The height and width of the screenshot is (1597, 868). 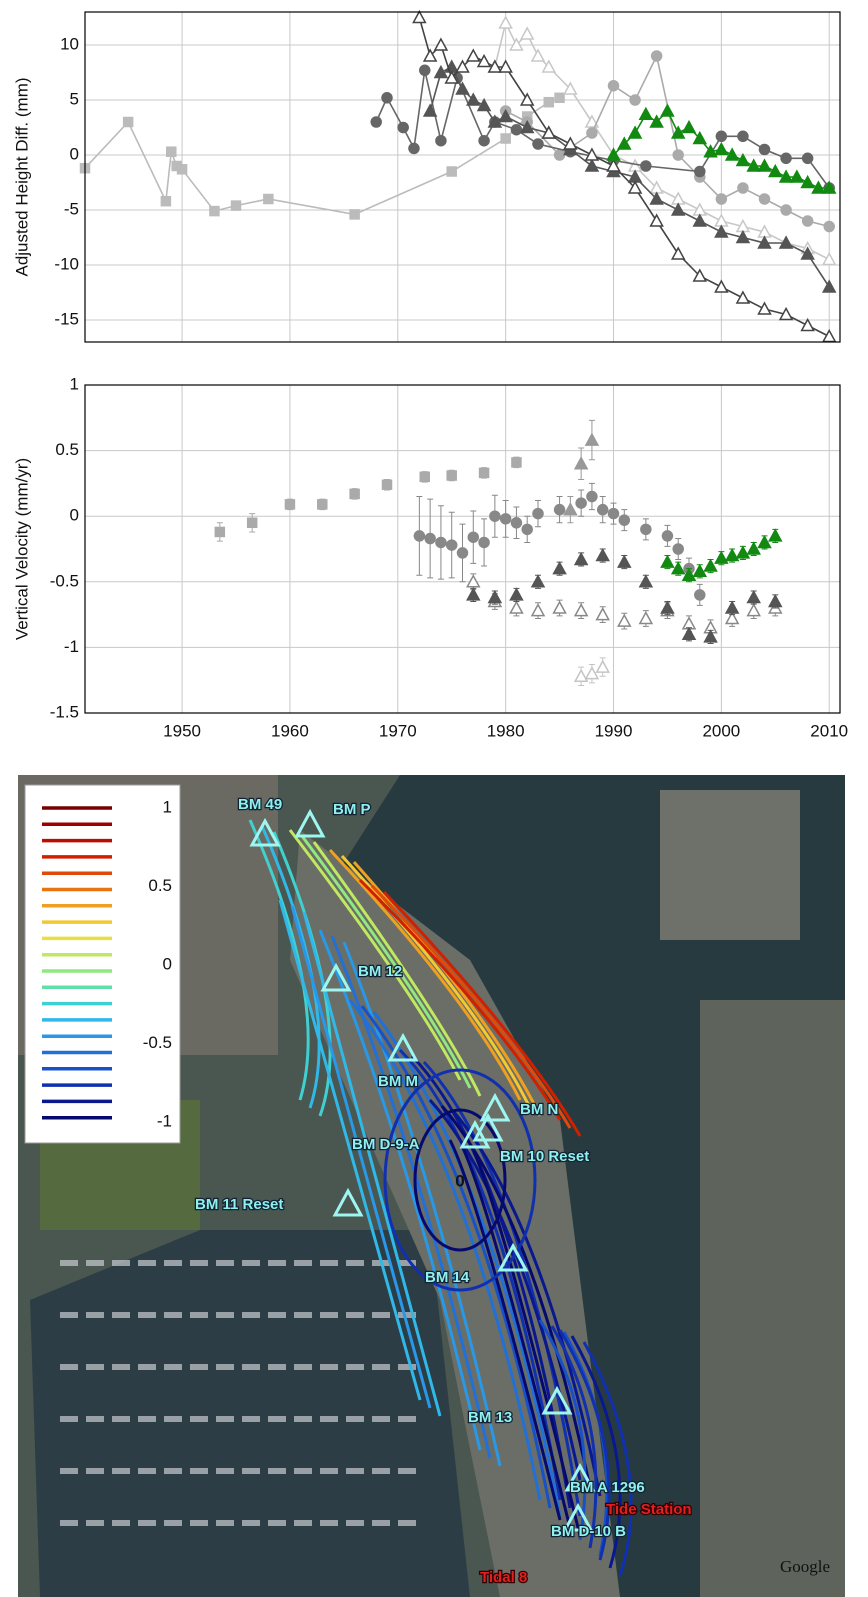 I want to click on y-tick-label: 1, so click(x=74, y=383).